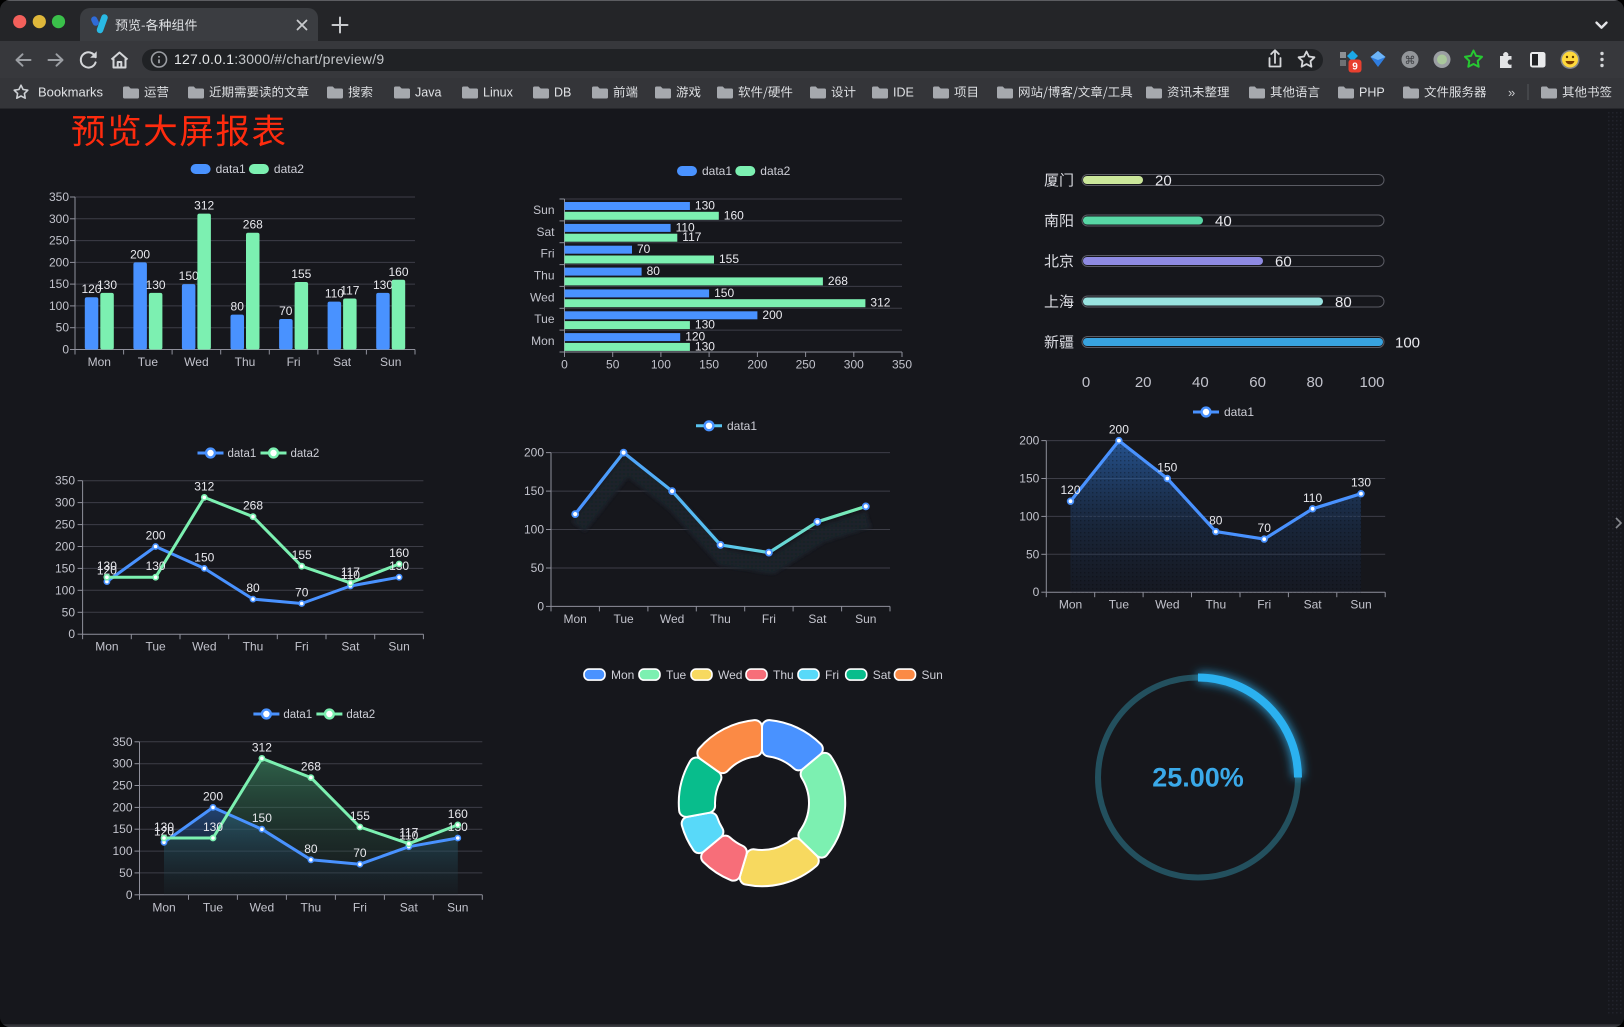  What do you see at coordinates (1163, 181) in the screenshot?
I see `svg-text: 20` at bounding box center [1163, 181].